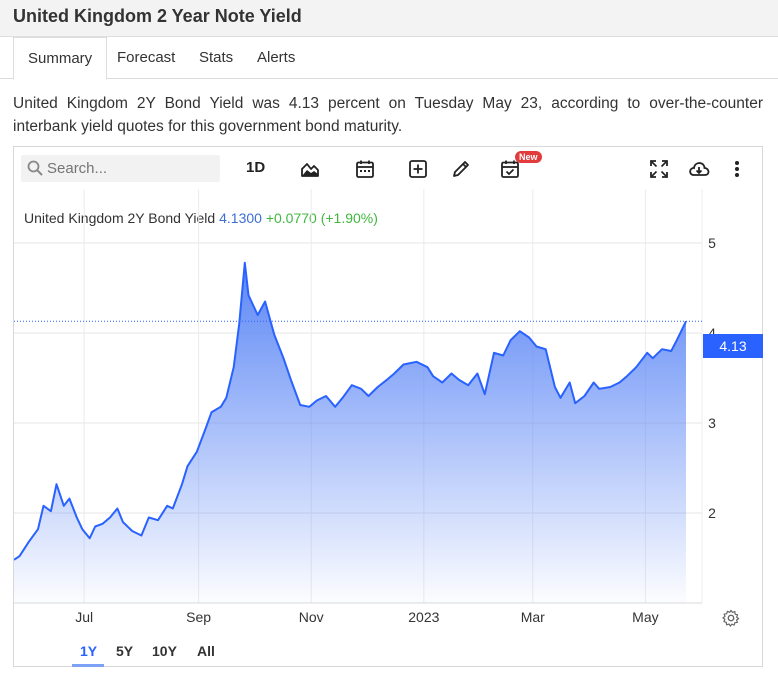 The image size is (778, 680). What do you see at coordinates (84, 617) in the screenshot?
I see `x-tick-label: Jul` at bounding box center [84, 617].